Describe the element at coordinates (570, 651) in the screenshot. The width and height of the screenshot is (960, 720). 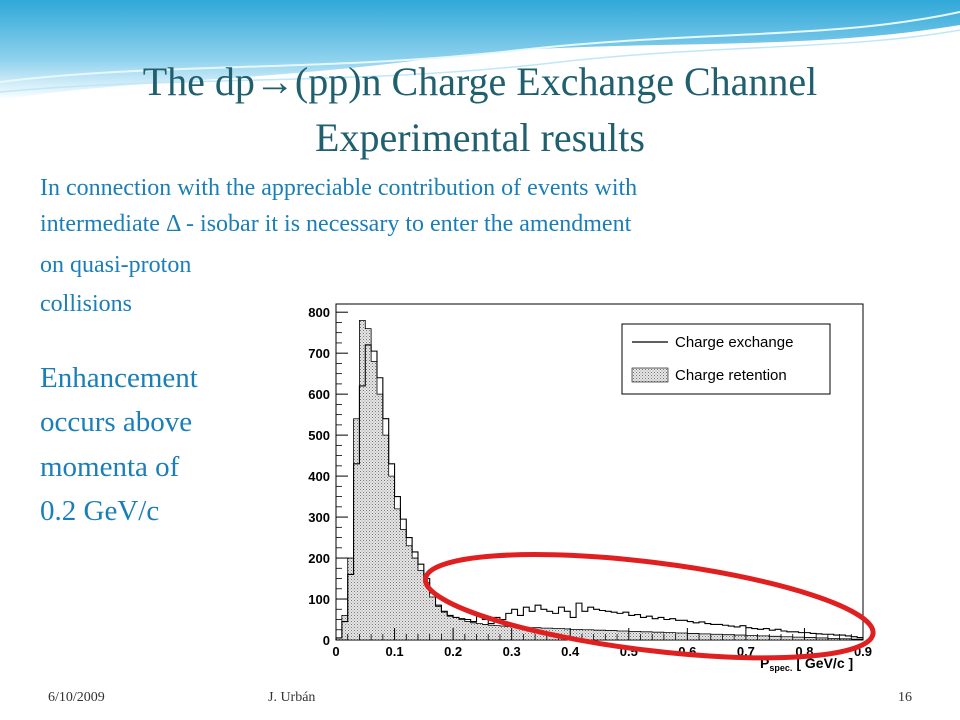
I see `x-tick-label: 0.4` at that location.